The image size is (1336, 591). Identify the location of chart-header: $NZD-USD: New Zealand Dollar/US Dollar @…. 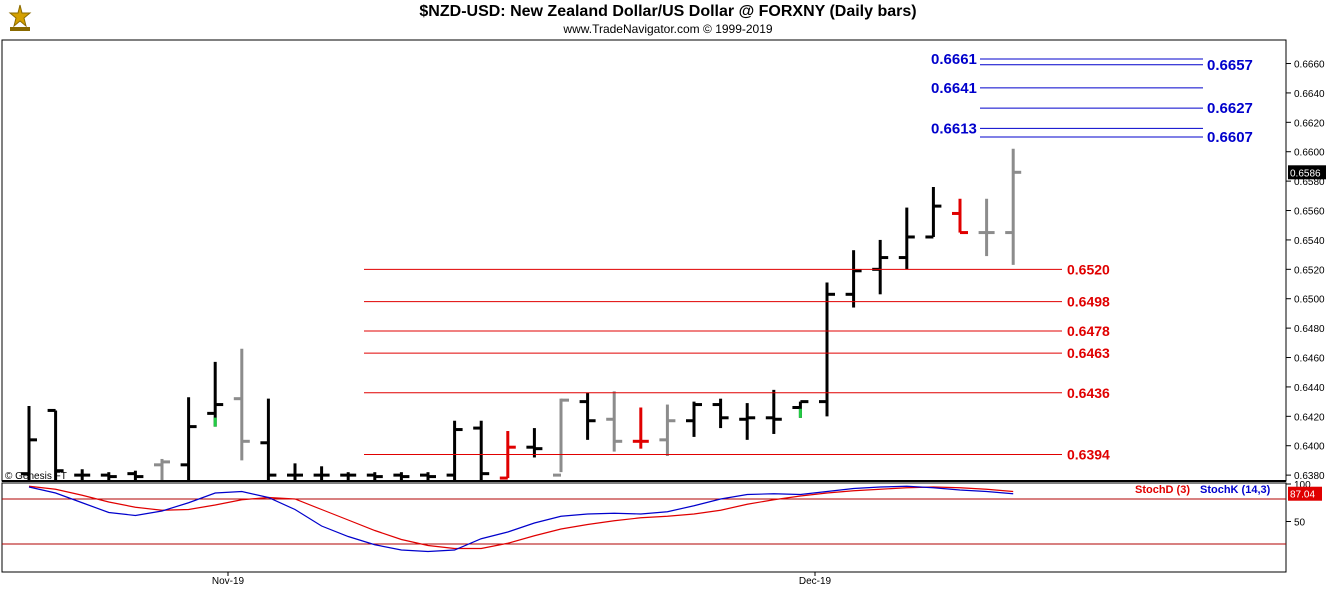
(668, 19).